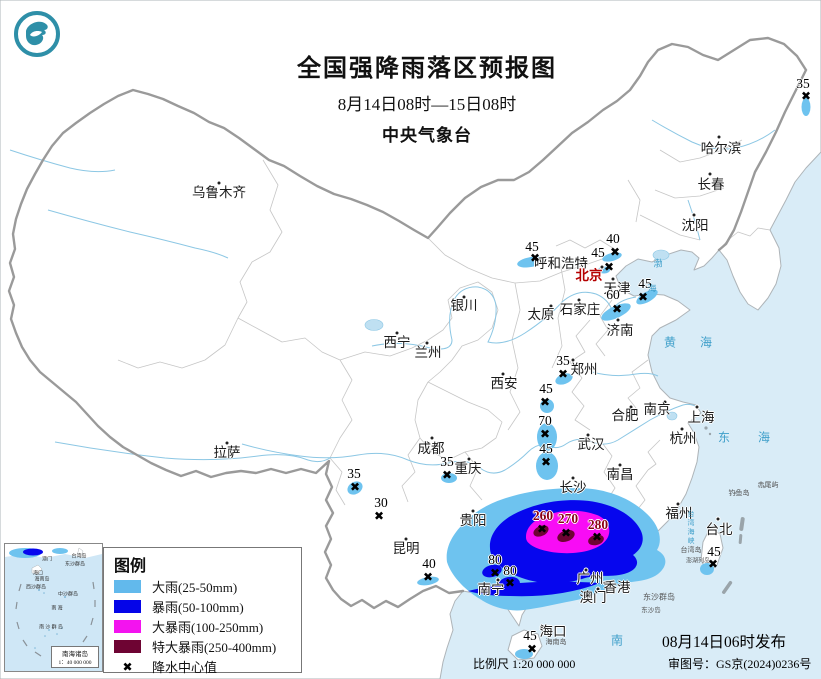  Describe the element at coordinates (130, 566) in the screenshot. I see `legend-title: 图例` at that location.